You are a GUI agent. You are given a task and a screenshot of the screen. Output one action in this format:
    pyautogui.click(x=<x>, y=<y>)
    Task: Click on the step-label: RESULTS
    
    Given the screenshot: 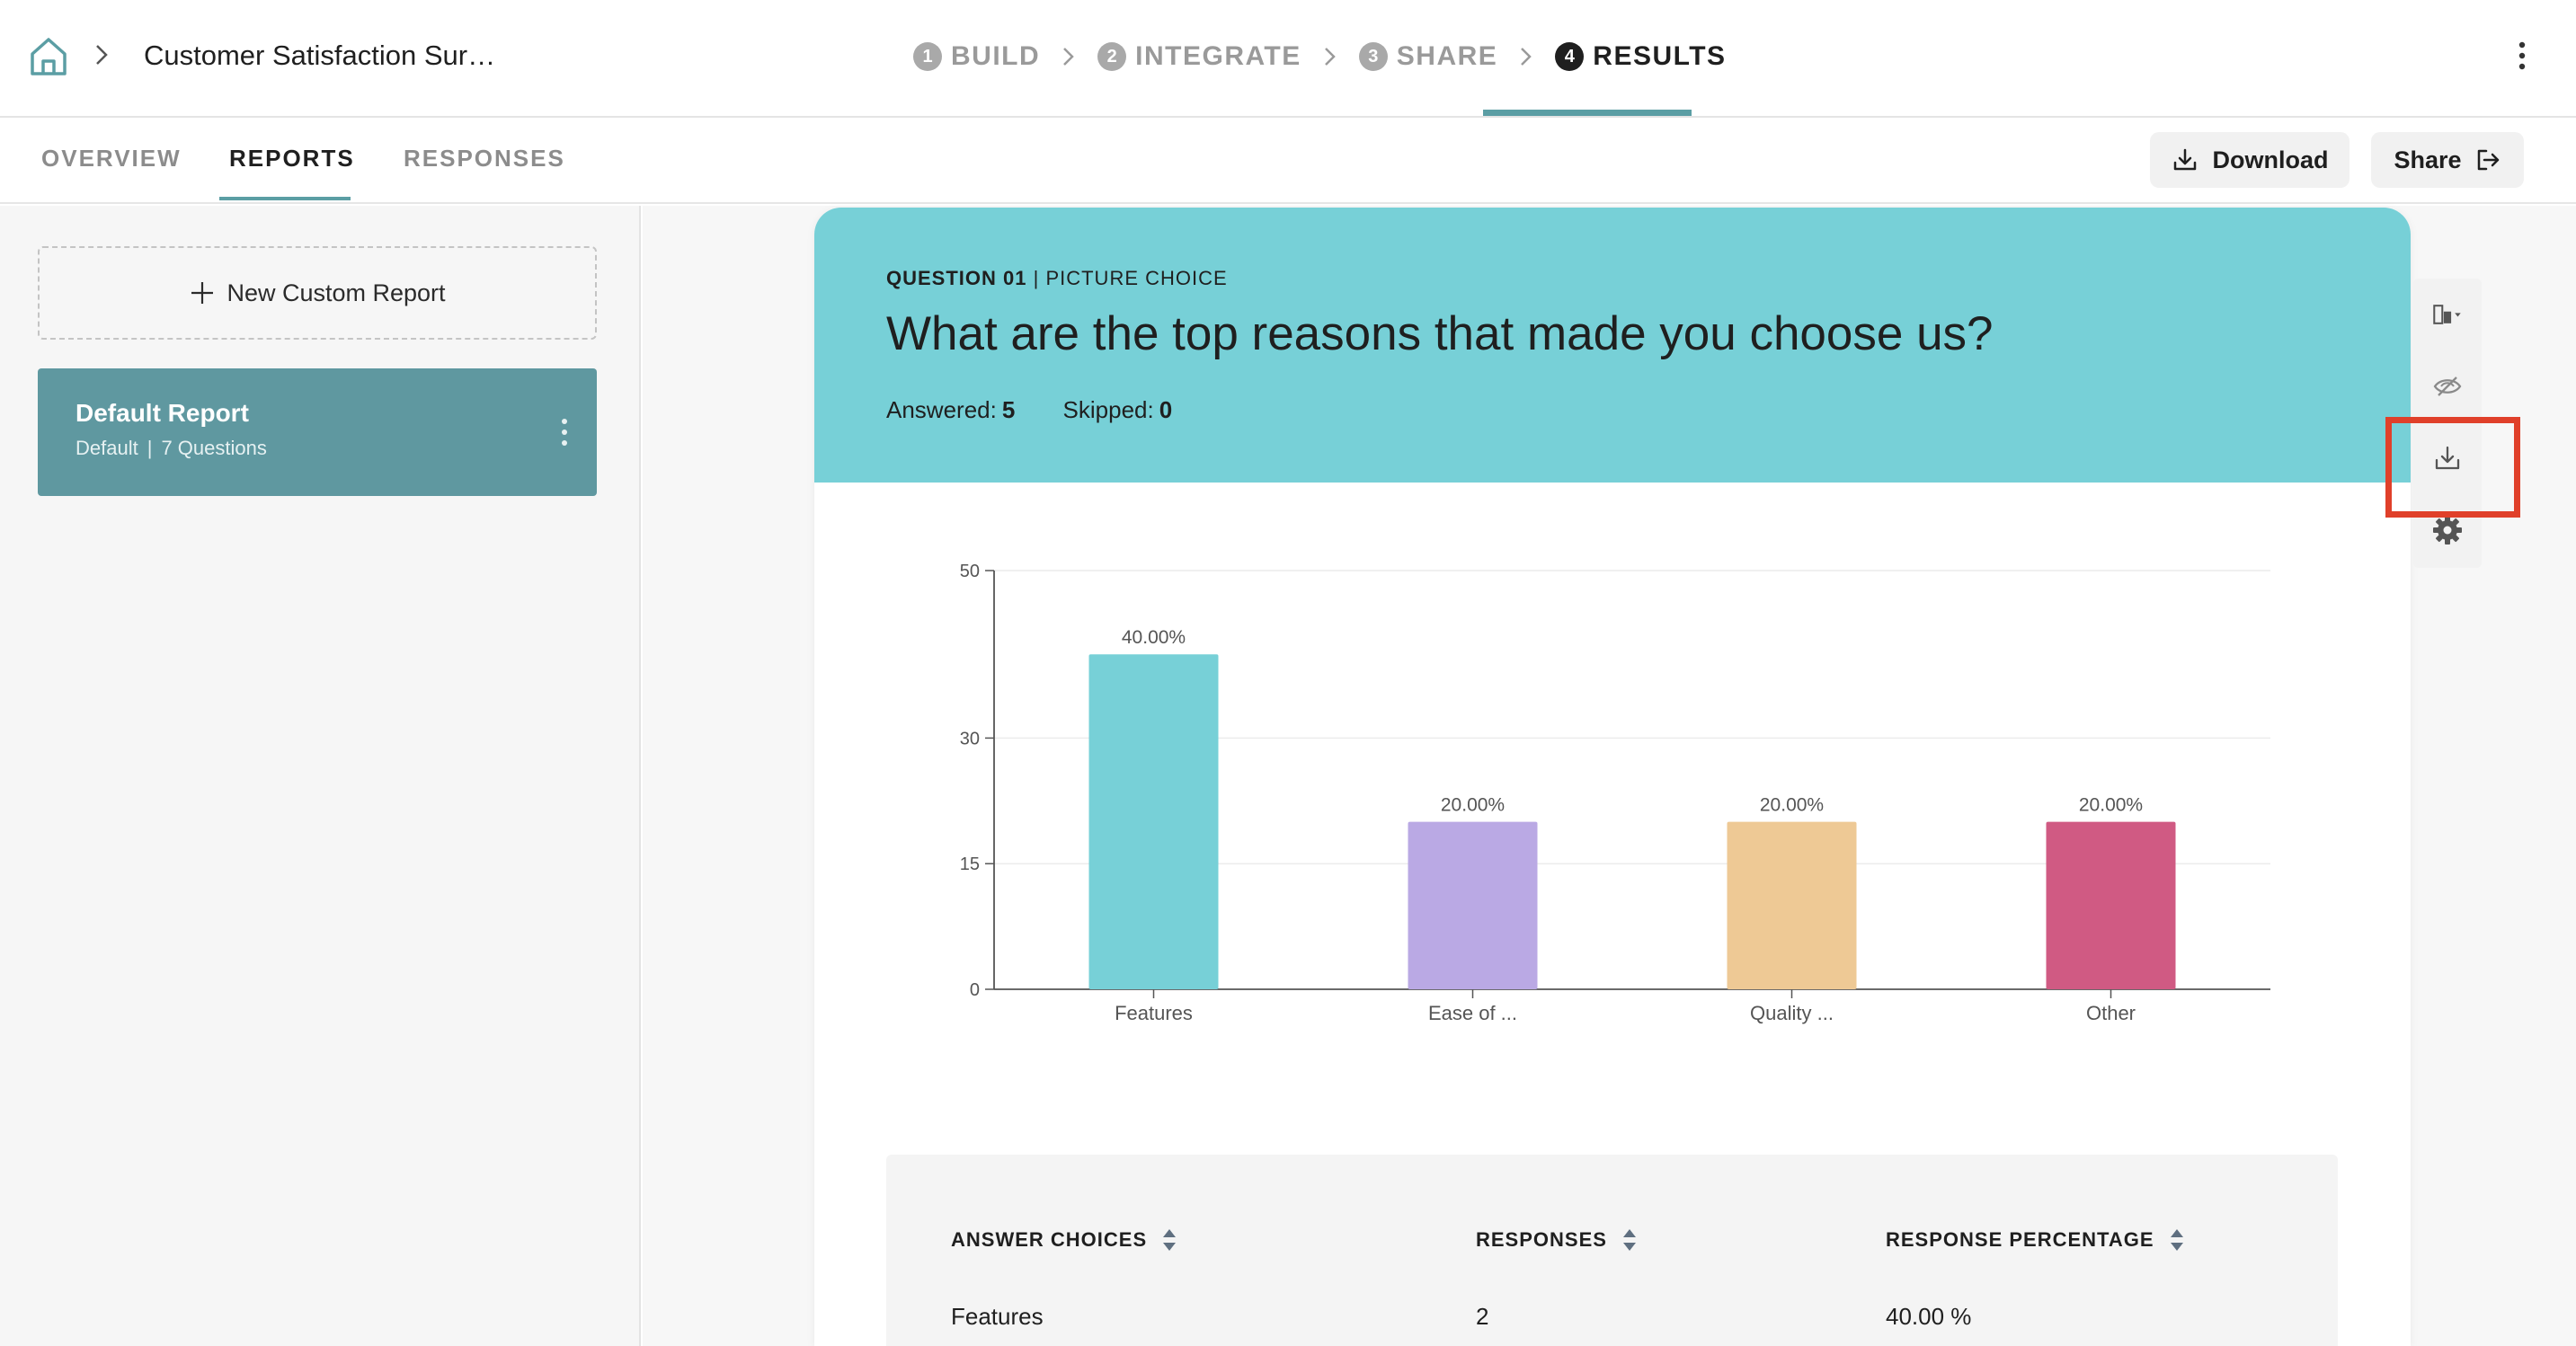 What is the action you would take?
    pyautogui.click(x=1660, y=56)
    